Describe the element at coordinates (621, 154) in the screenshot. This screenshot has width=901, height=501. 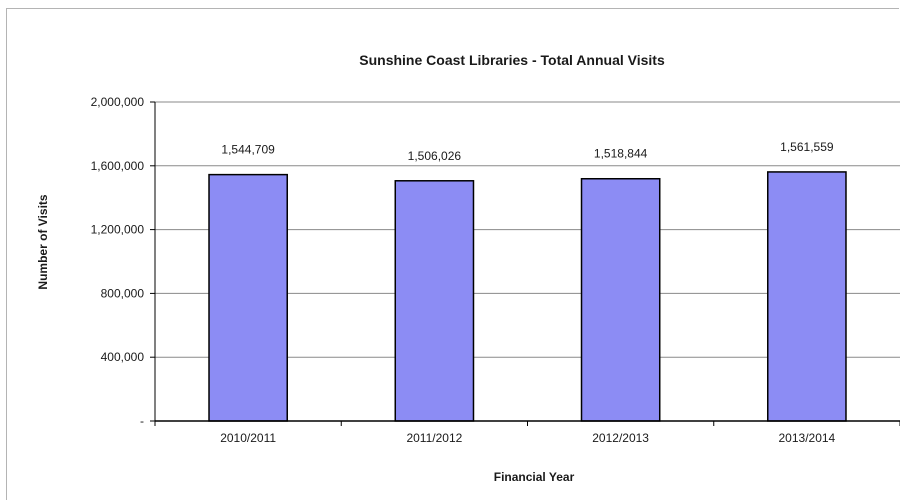
I see `data-label: 1,518,844` at that location.